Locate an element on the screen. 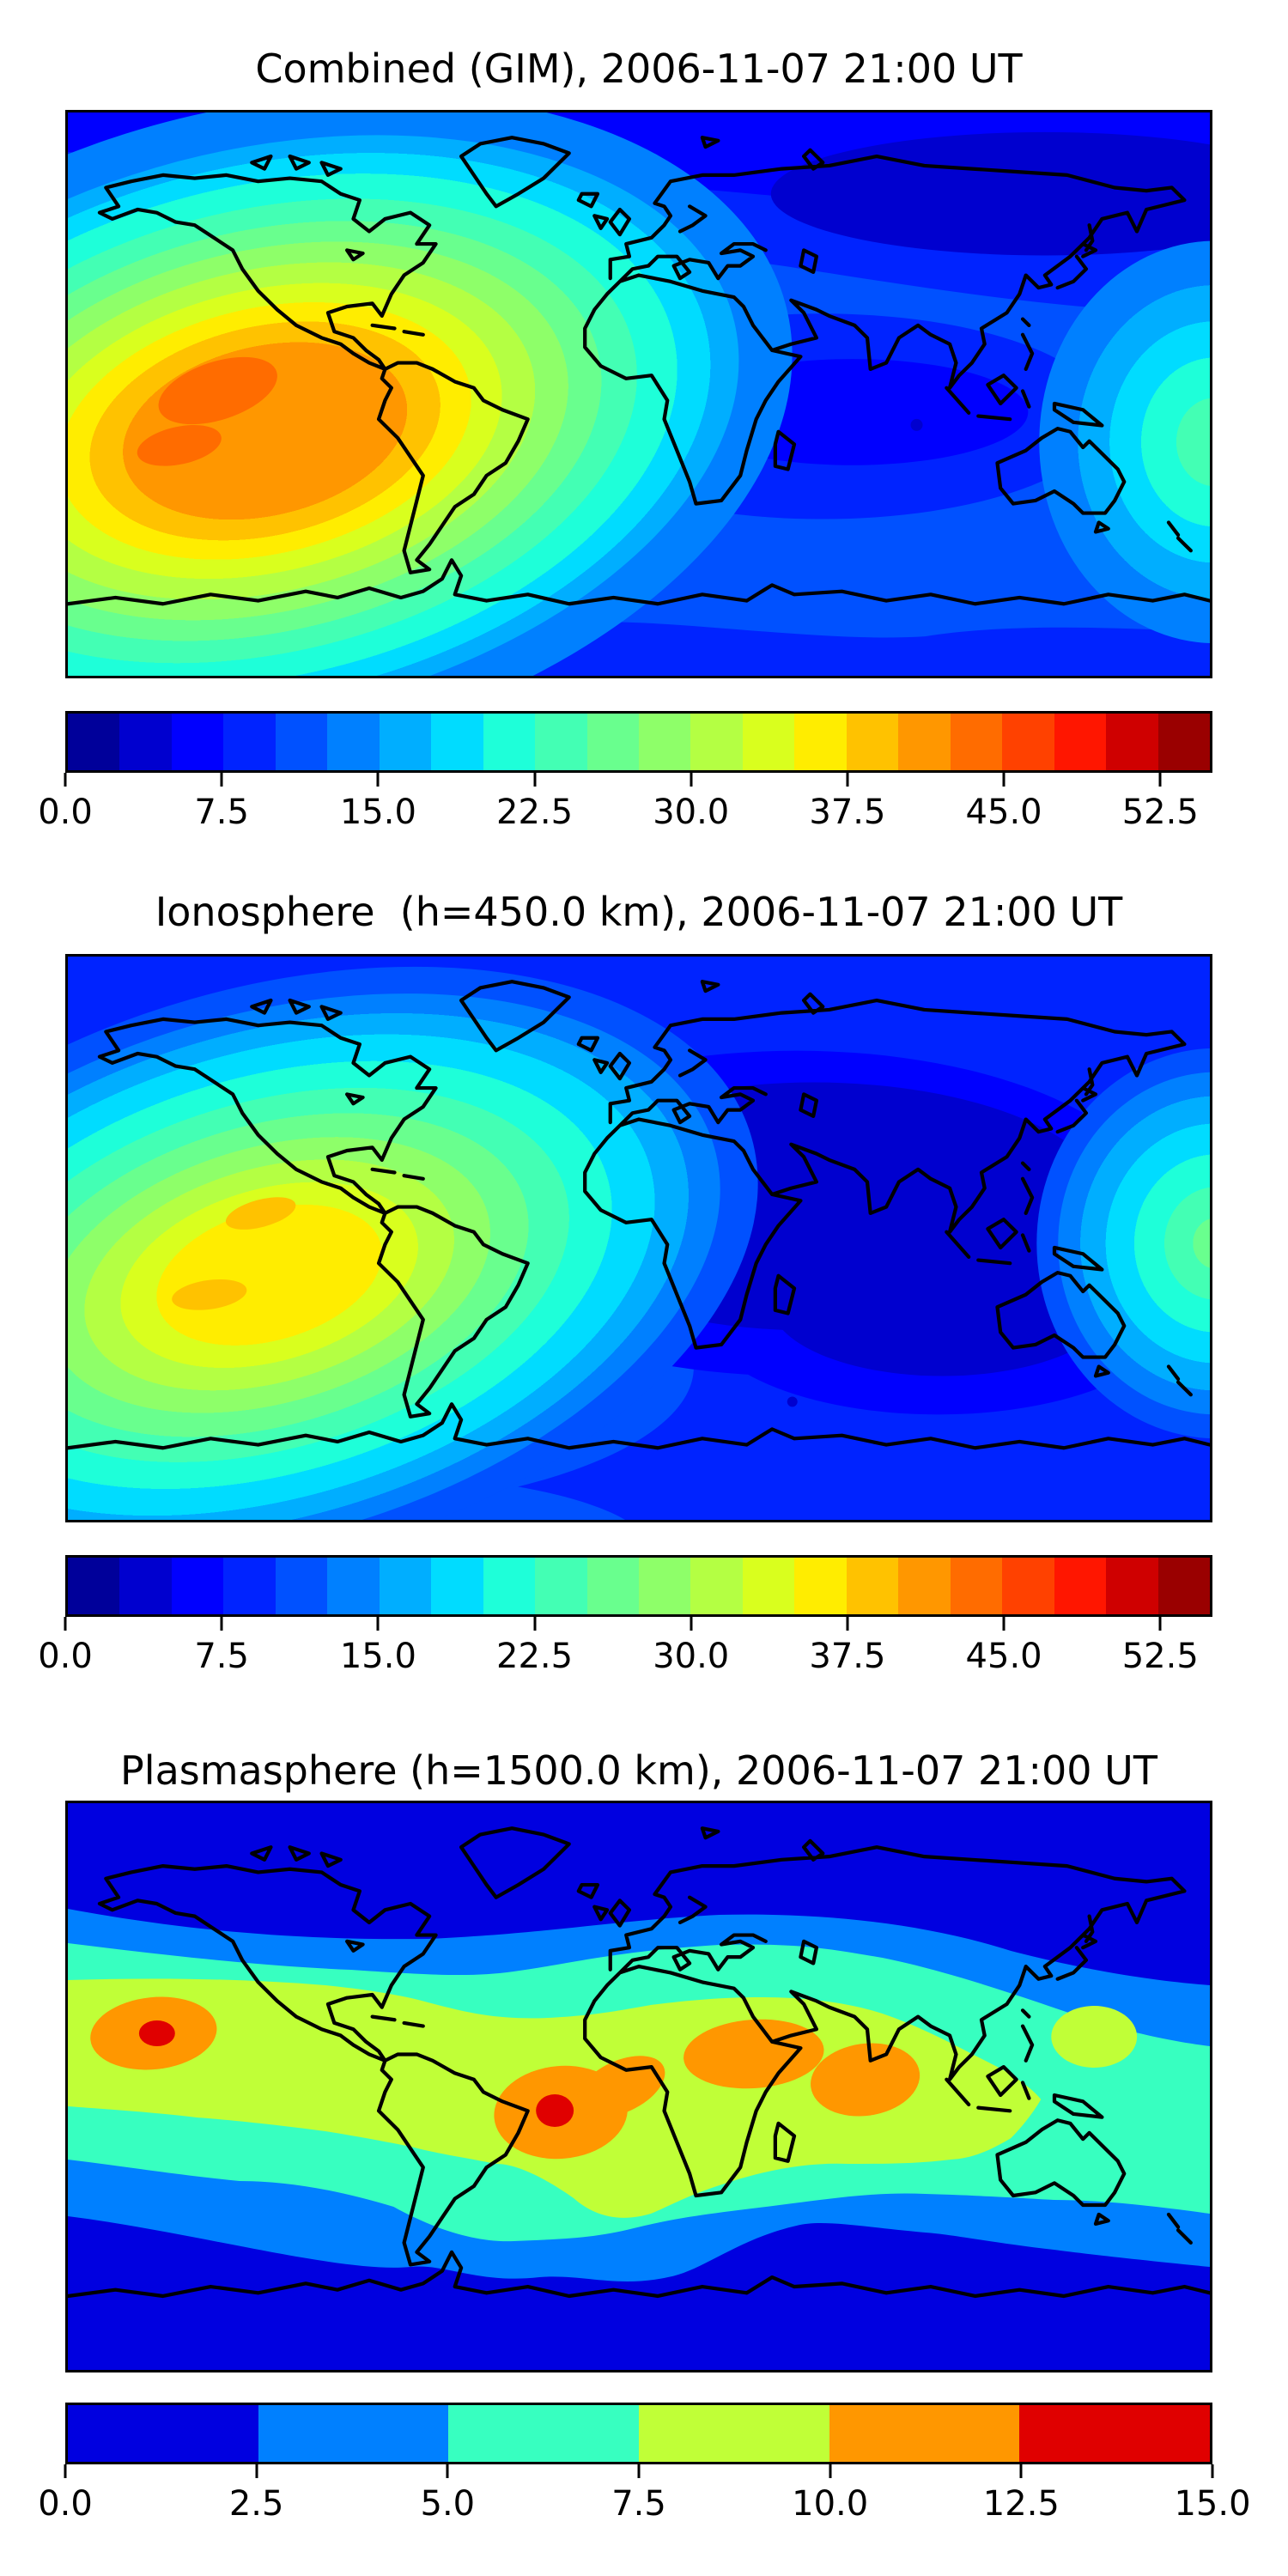 The width and height of the screenshot is (1288, 2576). colorbar-plasmasphere: 0.0 2.5 5.0 7.5 10.0 12.5 15.0 is located at coordinates (644, 2466).